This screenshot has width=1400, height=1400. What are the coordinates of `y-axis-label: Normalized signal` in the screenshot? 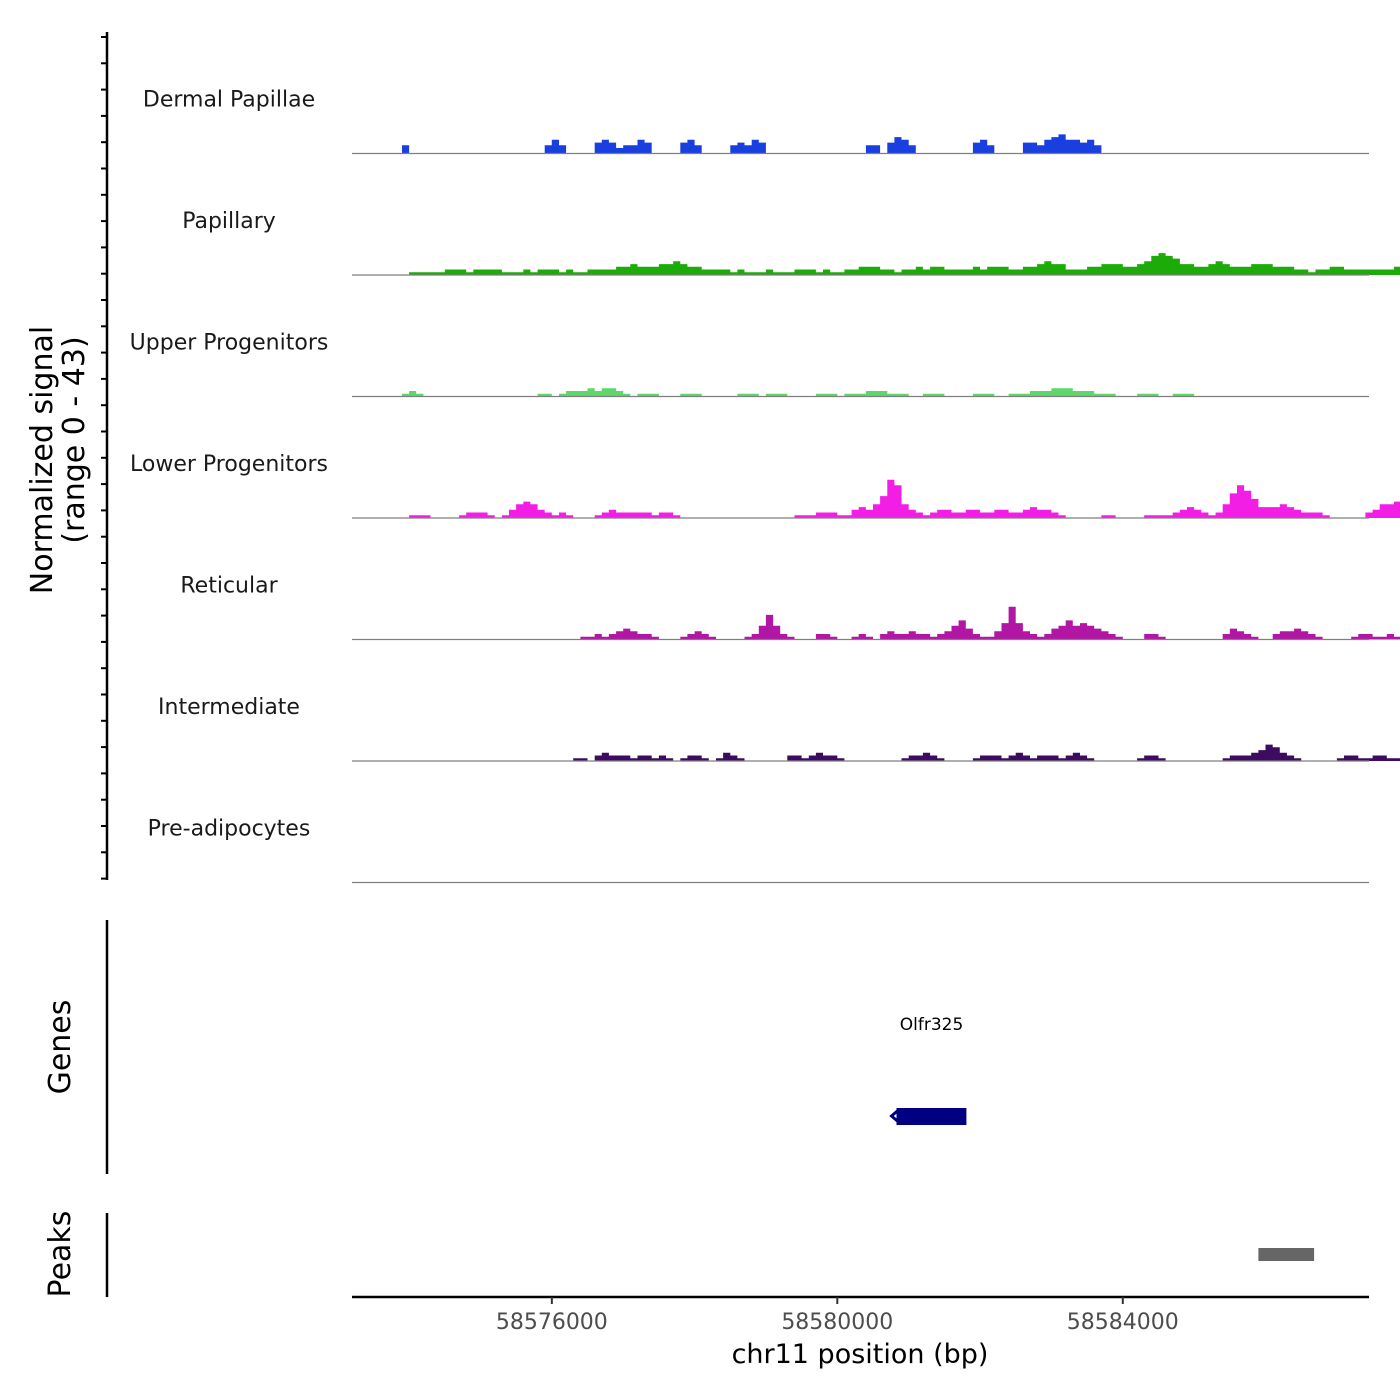 It's located at (42, 460).